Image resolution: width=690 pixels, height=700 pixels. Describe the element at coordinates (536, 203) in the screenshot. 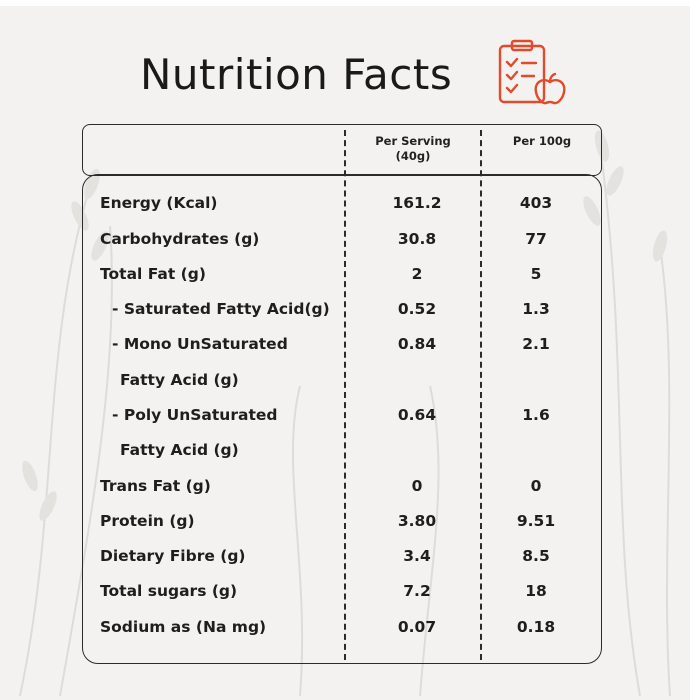

I see `row-value-100g: 403` at that location.